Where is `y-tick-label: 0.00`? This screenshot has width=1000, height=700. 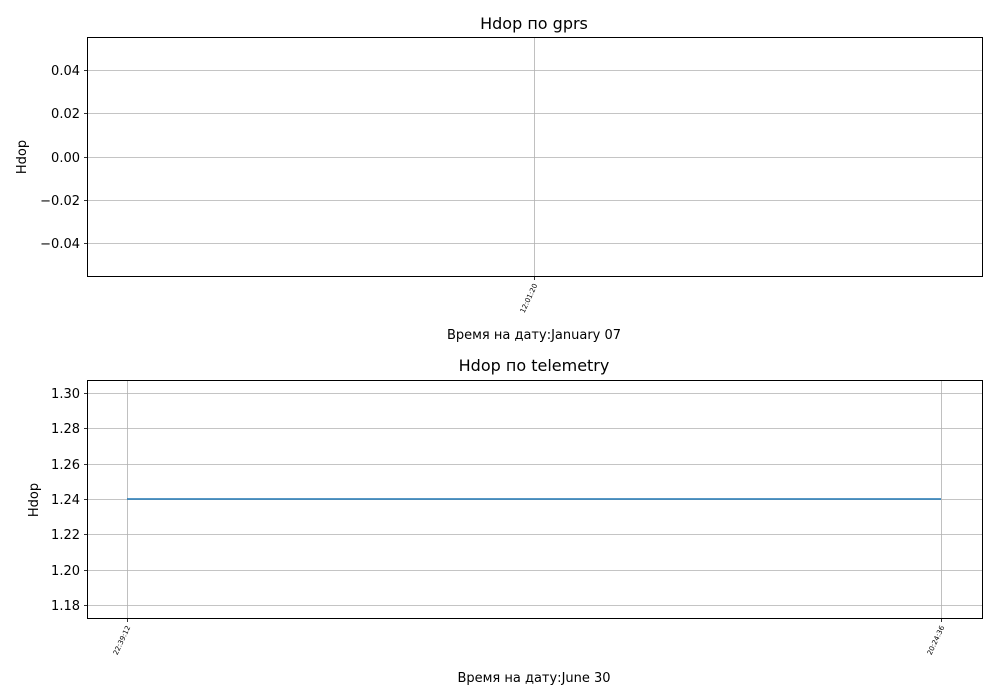
y-tick-label: 0.00 is located at coordinates (65, 158).